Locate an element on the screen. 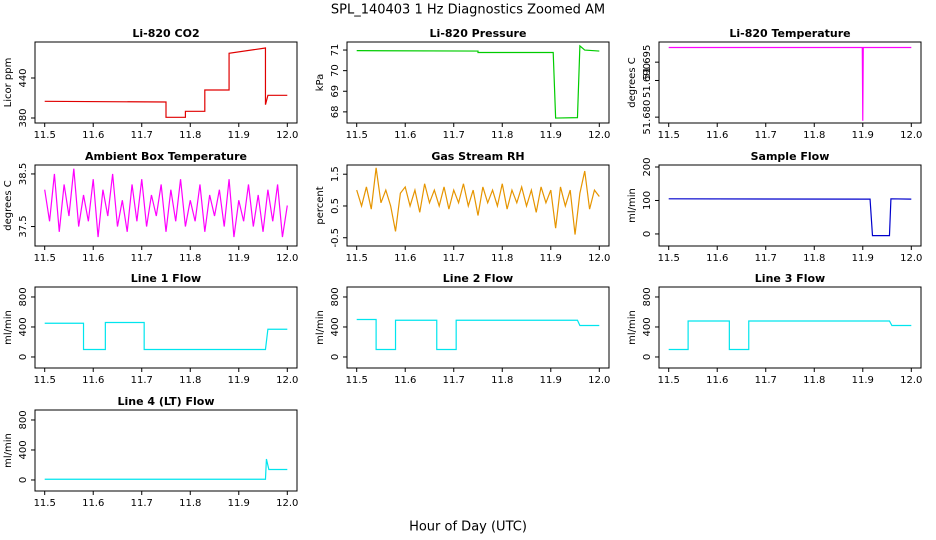 The image size is (936, 540). panel-title: Ambient Box Temperature is located at coordinates (166, 156).